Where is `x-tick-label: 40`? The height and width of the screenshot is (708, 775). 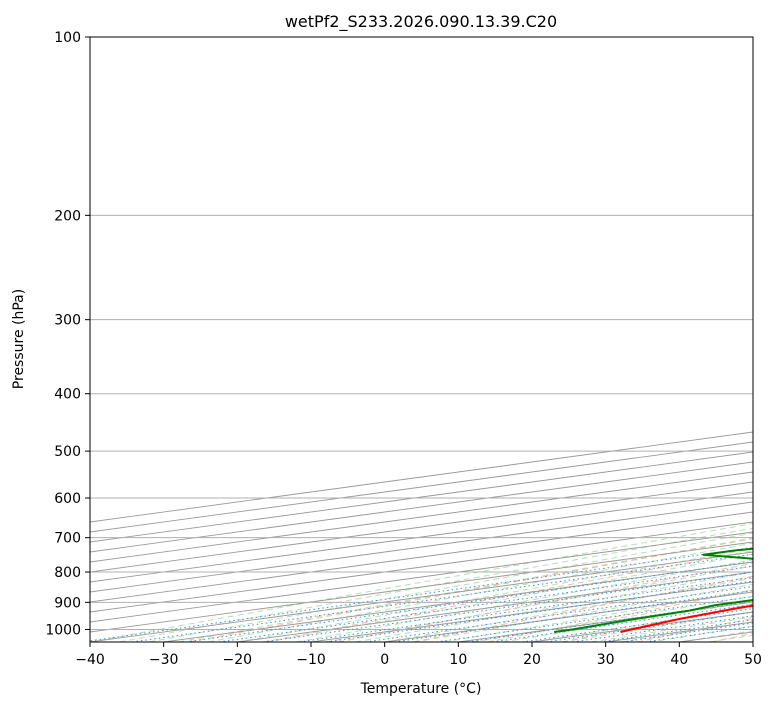 x-tick-label: 40 is located at coordinates (679, 660).